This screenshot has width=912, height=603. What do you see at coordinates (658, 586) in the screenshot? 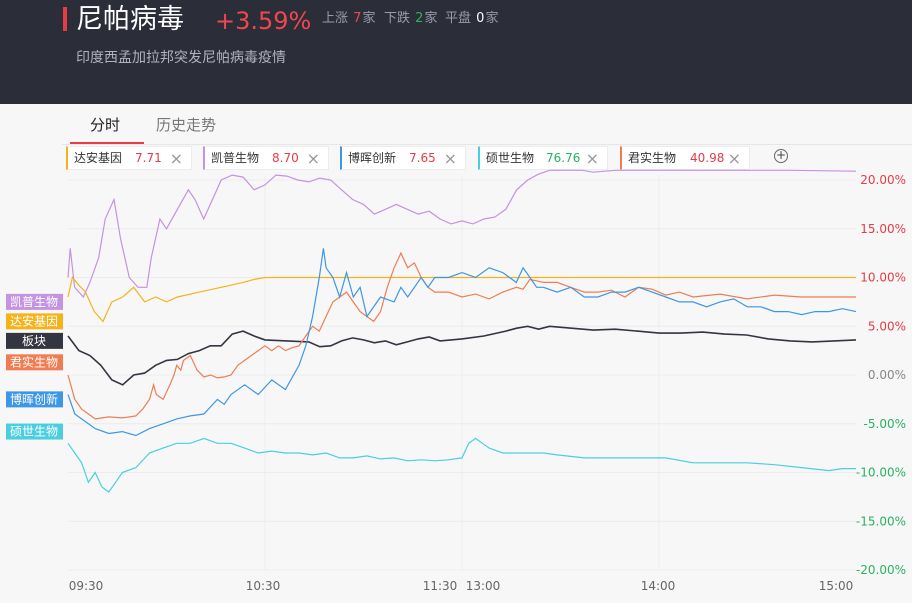
I see `x-tick-label: 14:00` at bounding box center [658, 586].